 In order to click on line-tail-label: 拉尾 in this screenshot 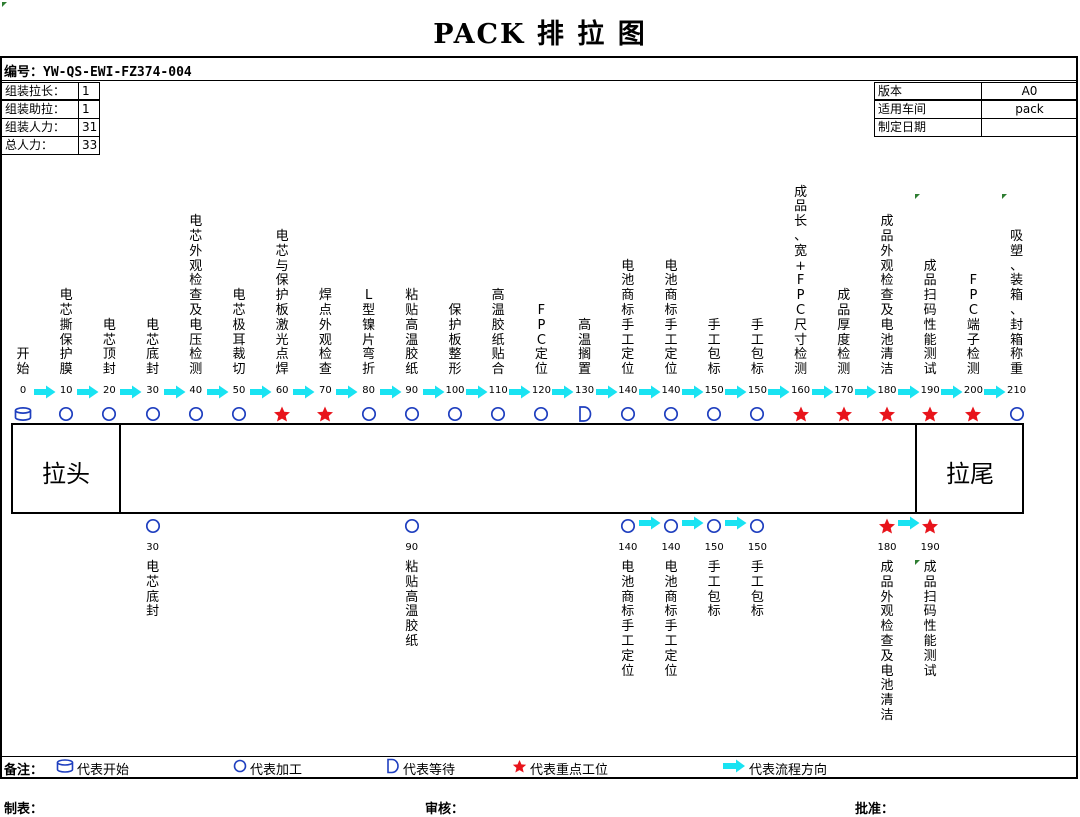, I will do `click(970, 474)`.